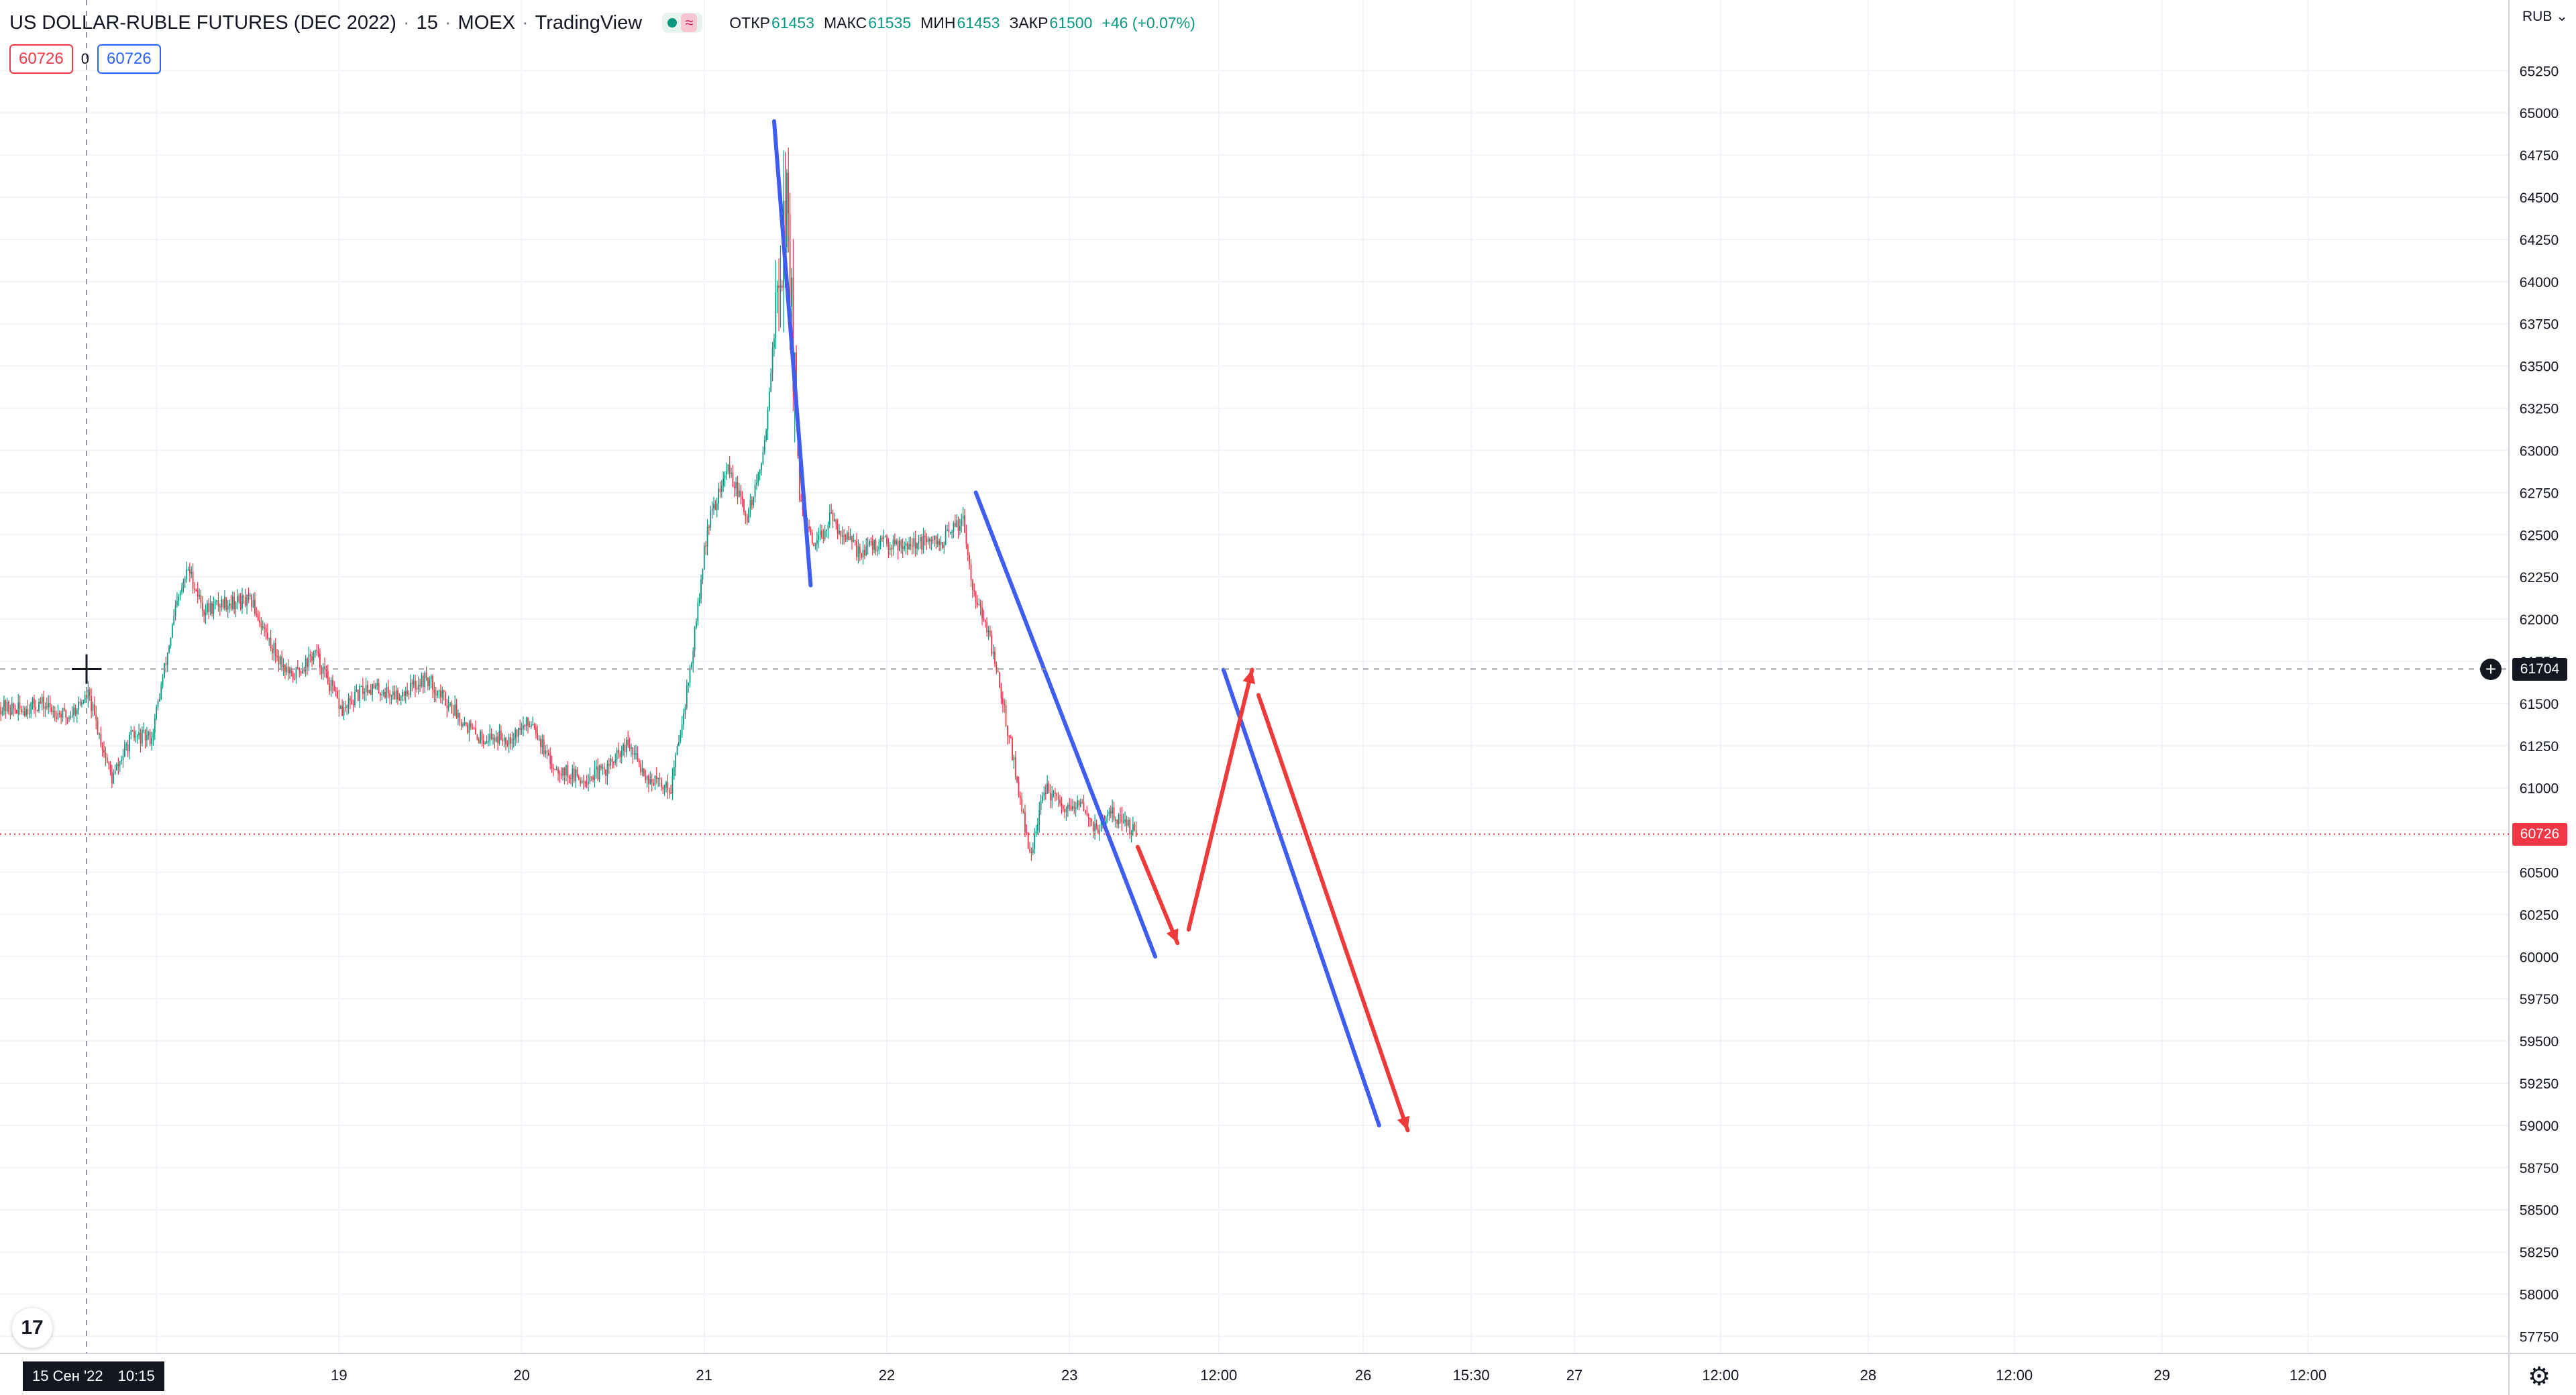 Image resolution: width=2576 pixels, height=1395 pixels. I want to click on y-tick-label: 61500, so click(2539, 704).